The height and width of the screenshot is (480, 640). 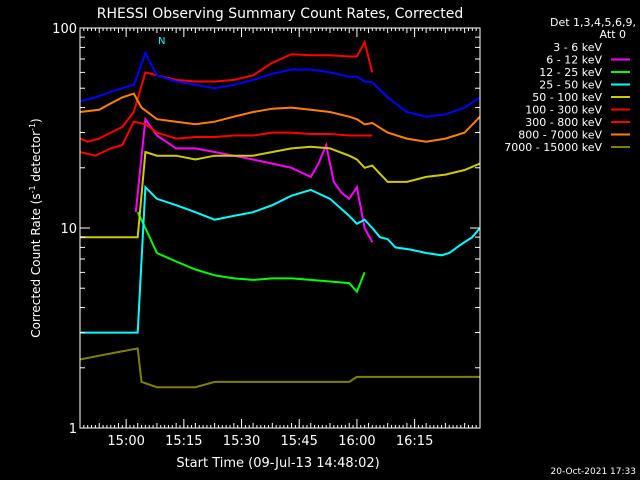 What do you see at coordinates (414, 441) in the screenshot?
I see `x-tick-label: 16:15` at bounding box center [414, 441].